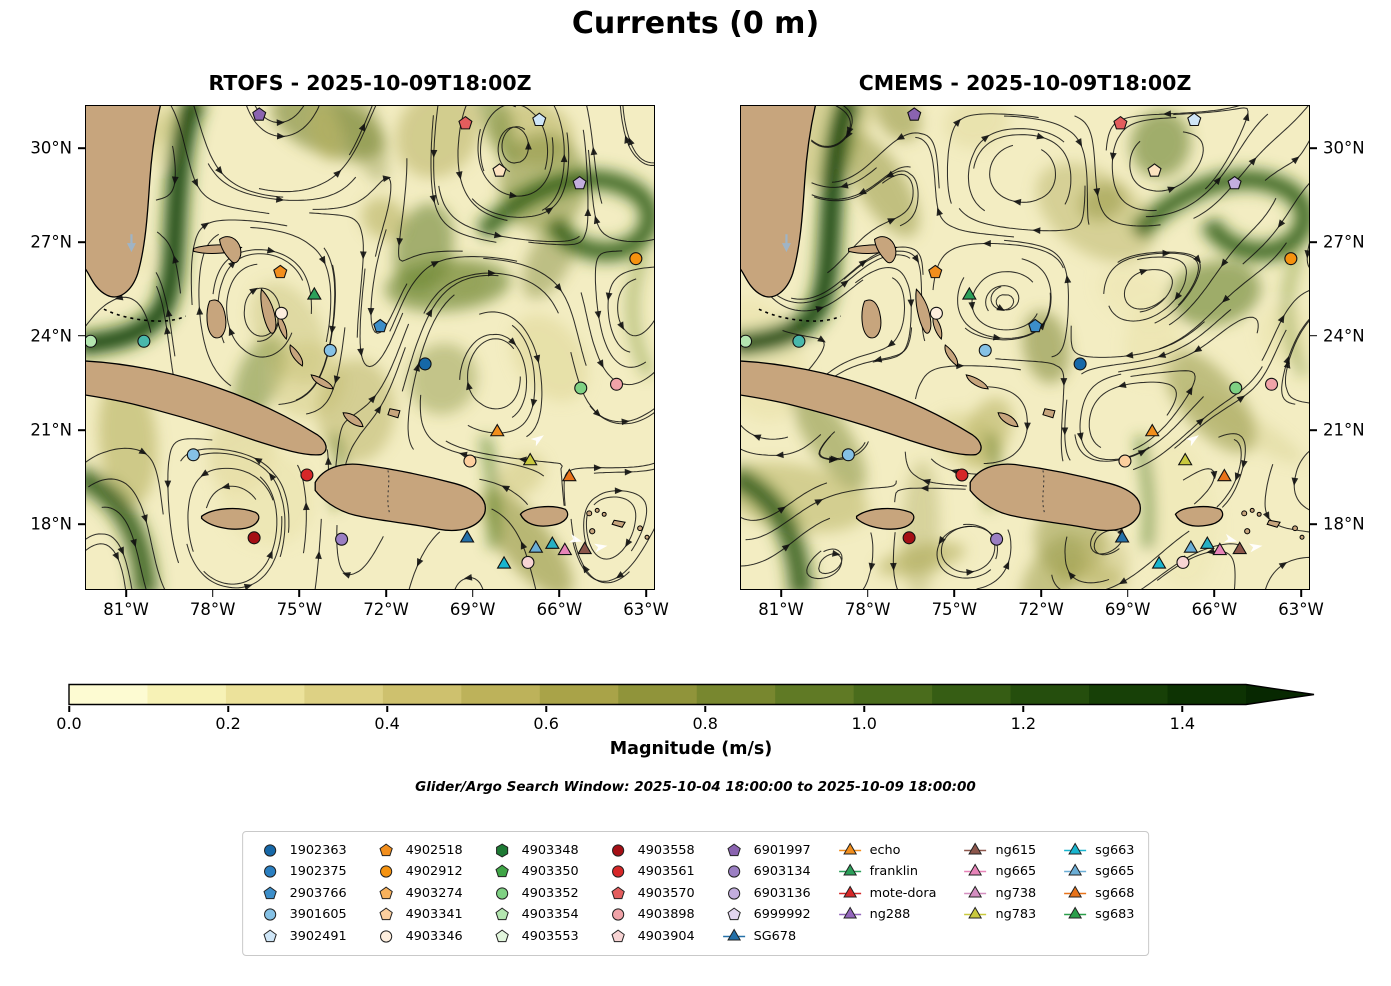 This screenshot has height=986, width=1391. I want to click on legend-entry-label: ng615, so click(1016, 850).